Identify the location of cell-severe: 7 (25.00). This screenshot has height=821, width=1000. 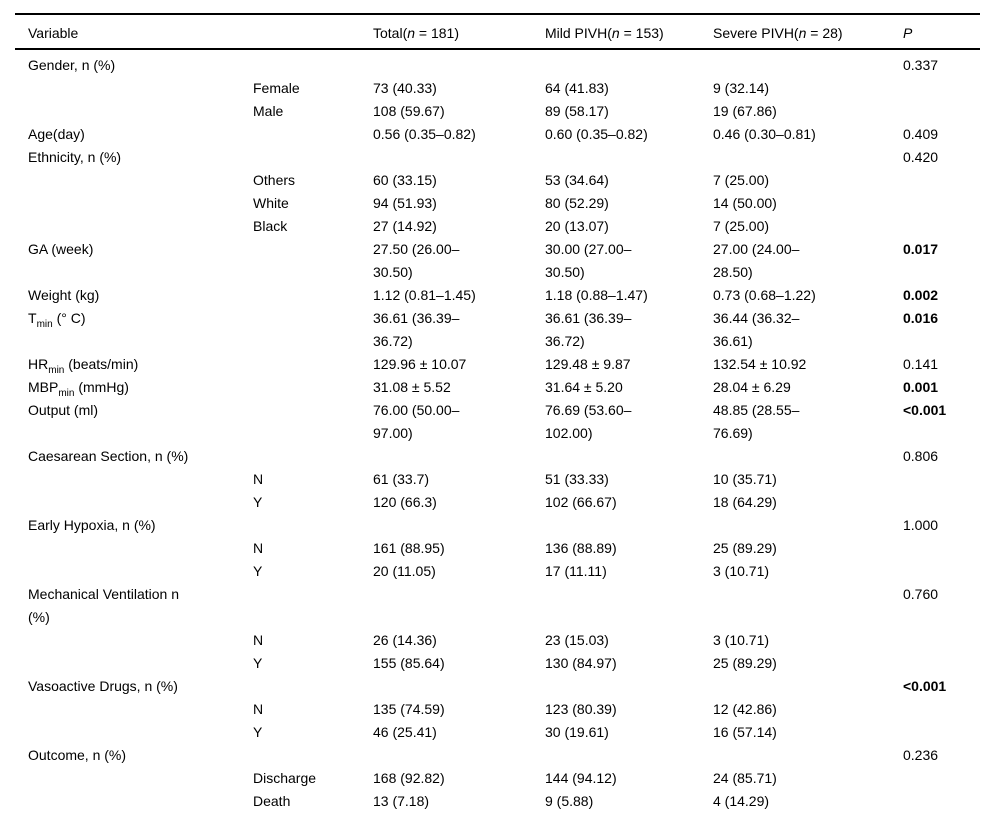
(741, 226).